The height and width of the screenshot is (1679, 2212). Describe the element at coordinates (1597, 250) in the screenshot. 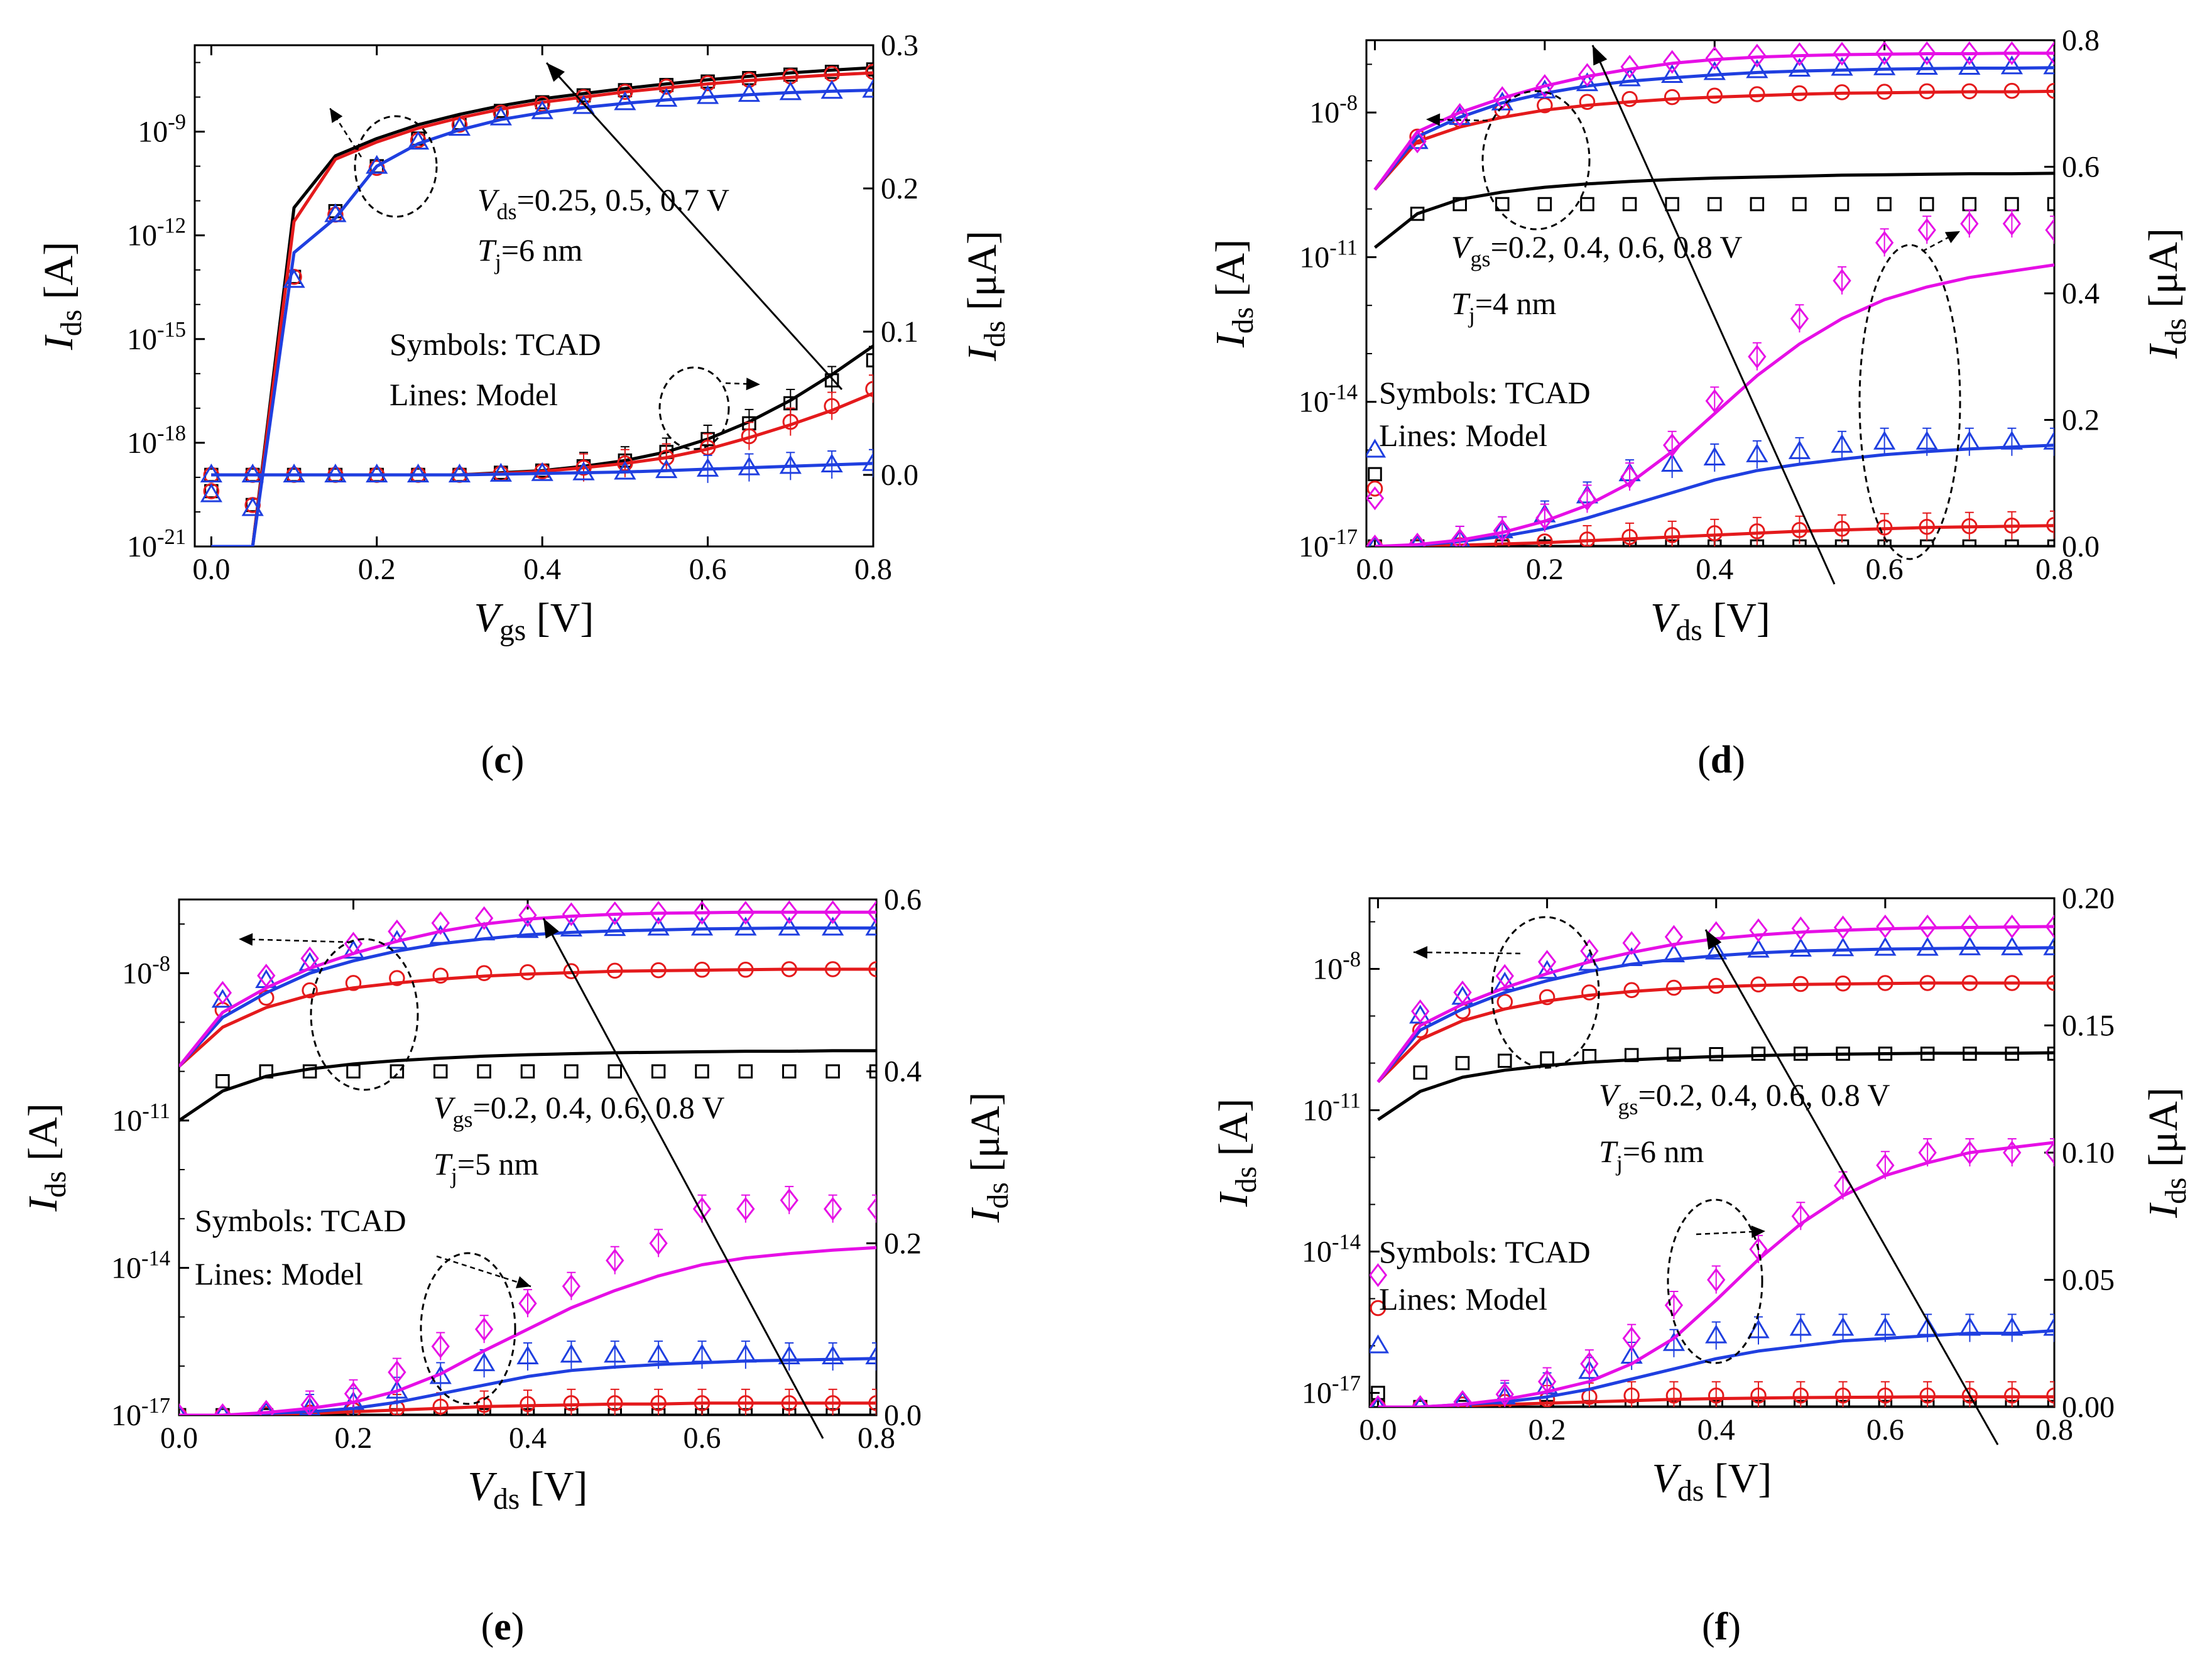

I see `bias-annotation: Vgs=0.2, 0.4, 0.6, 0.8 V` at that location.